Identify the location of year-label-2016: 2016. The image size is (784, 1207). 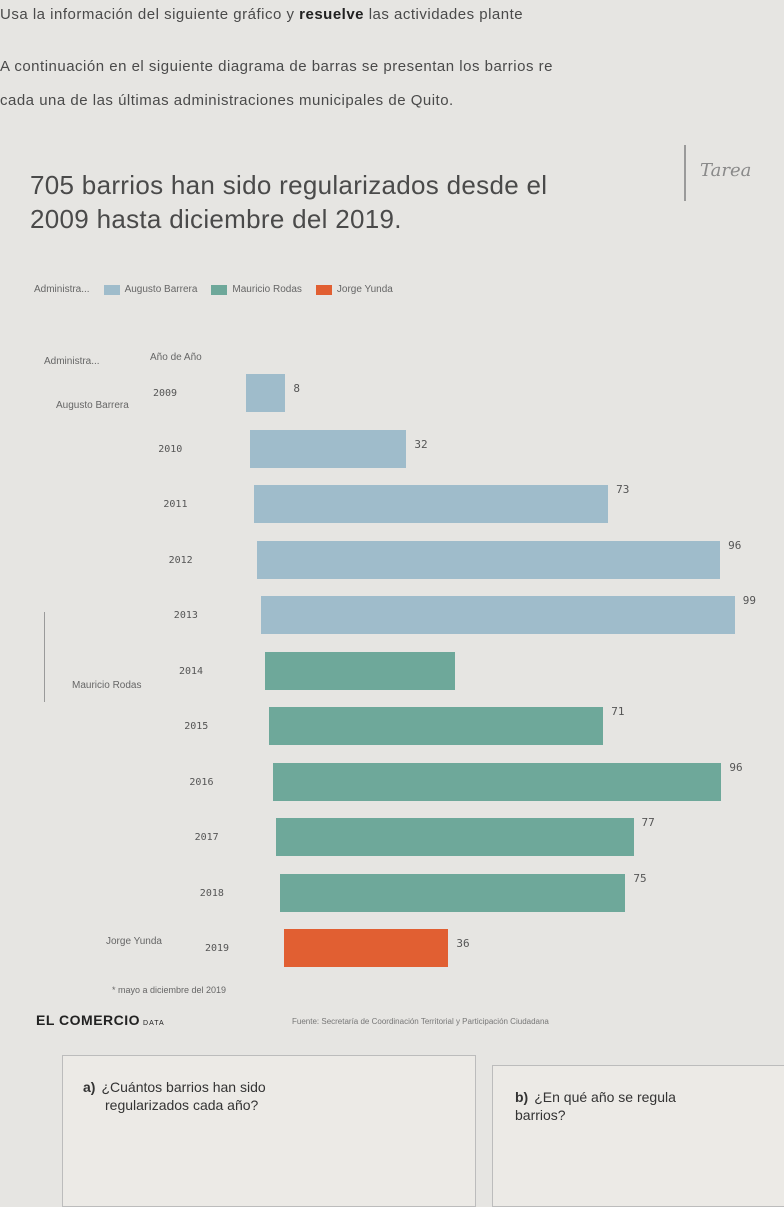
(201, 782).